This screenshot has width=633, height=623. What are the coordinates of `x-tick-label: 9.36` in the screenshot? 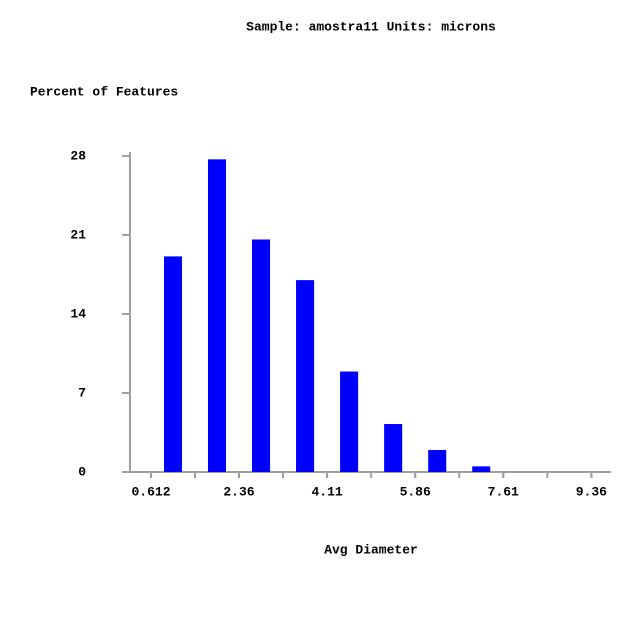 It's located at (591, 491).